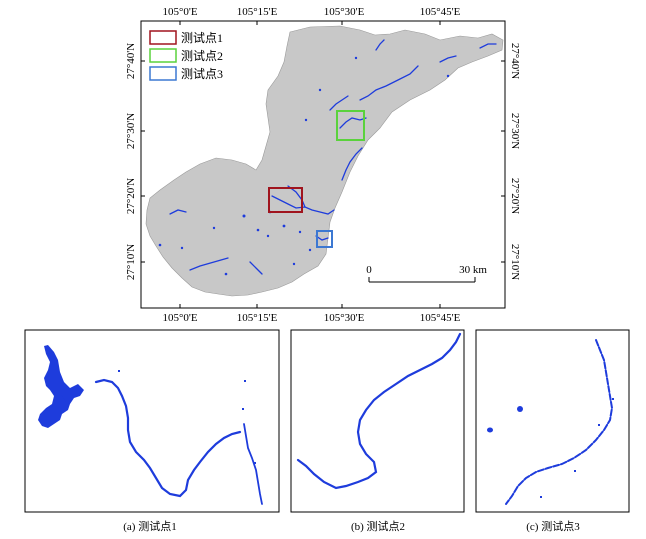 This screenshot has height=539, width=646. I want to click on test-point-2-box, so click(350, 125).